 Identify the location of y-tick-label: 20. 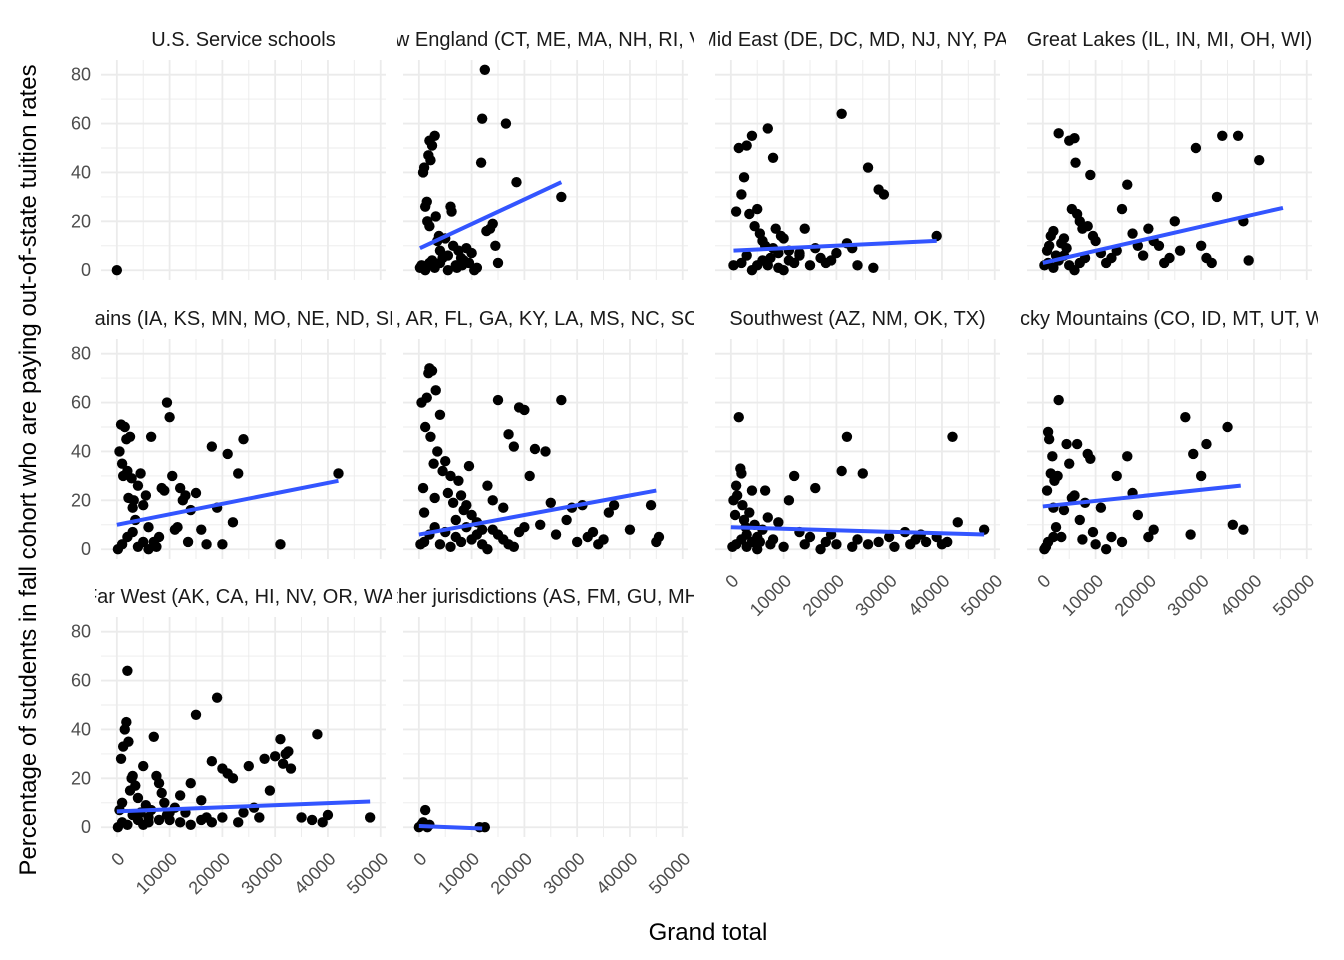
(81, 221).